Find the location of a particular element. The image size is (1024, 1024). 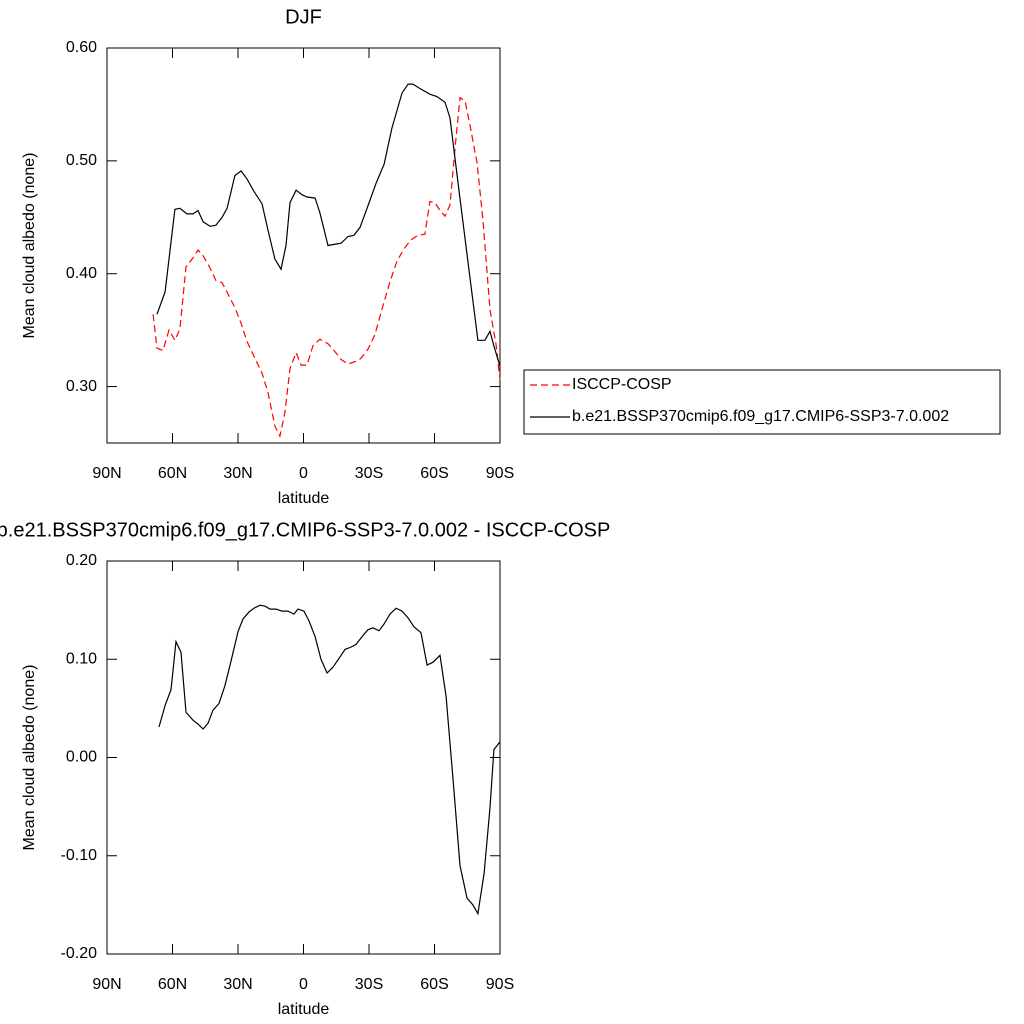

y-tick-label: 0.20 is located at coordinates (81, 560).